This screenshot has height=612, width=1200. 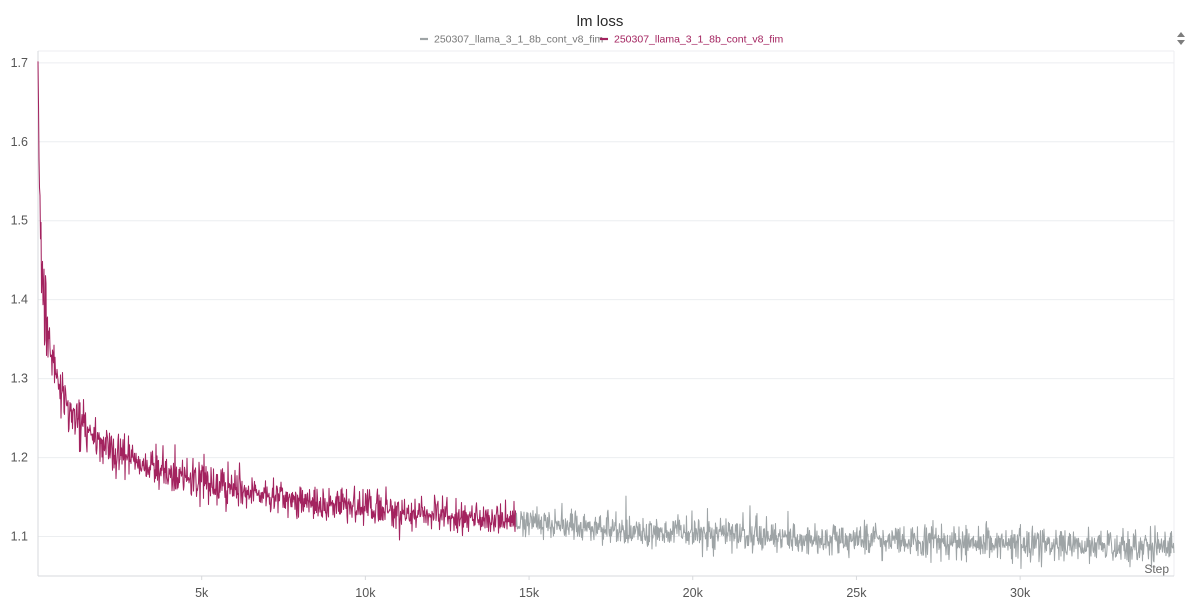 What do you see at coordinates (1181, 38) in the screenshot?
I see `sort-updown-icon` at bounding box center [1181, 38].